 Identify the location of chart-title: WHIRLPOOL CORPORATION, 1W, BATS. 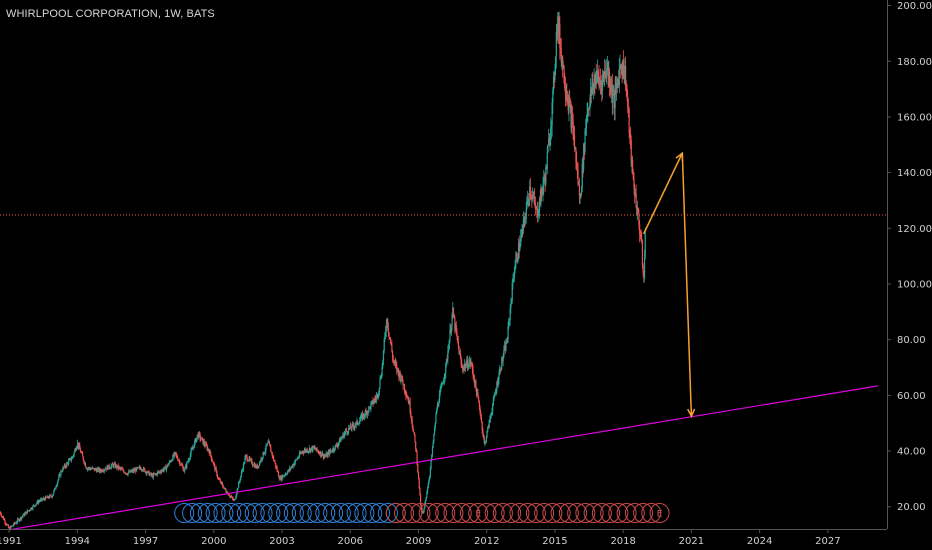
(110, 14).